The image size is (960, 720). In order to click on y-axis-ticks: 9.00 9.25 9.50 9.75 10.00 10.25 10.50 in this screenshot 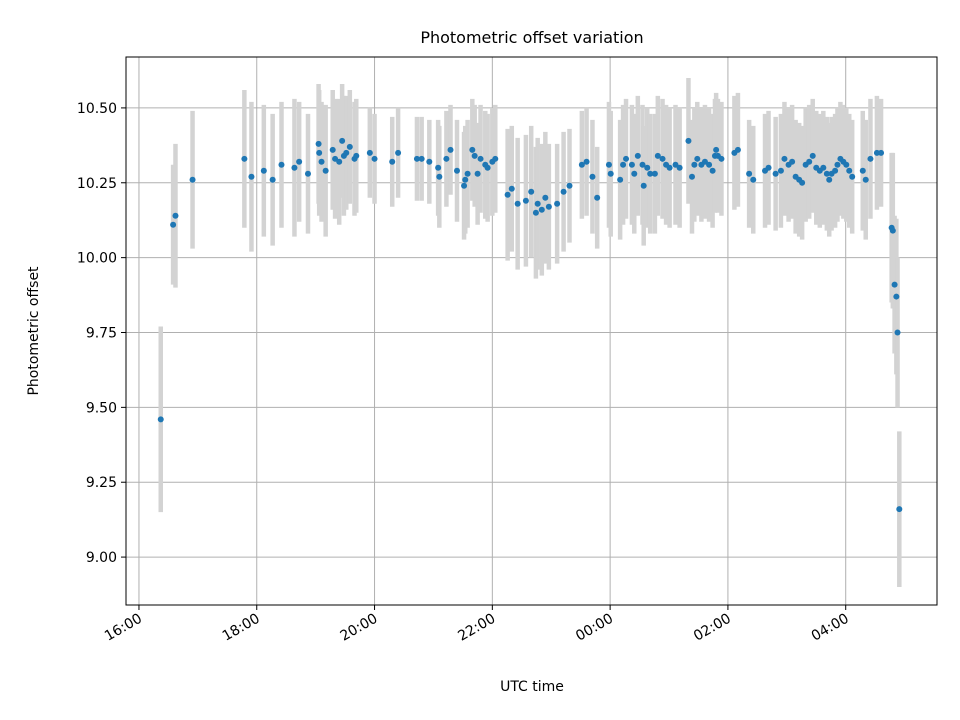, I will do `click(101, 333)`.